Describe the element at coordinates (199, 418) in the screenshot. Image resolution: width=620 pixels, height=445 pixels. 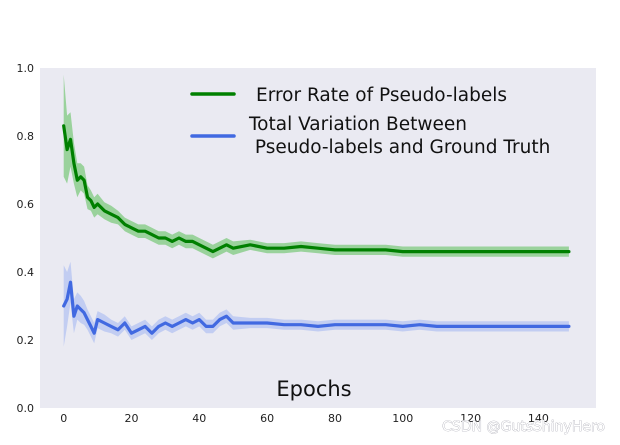
I see `x-tick-label: 40` at that location.